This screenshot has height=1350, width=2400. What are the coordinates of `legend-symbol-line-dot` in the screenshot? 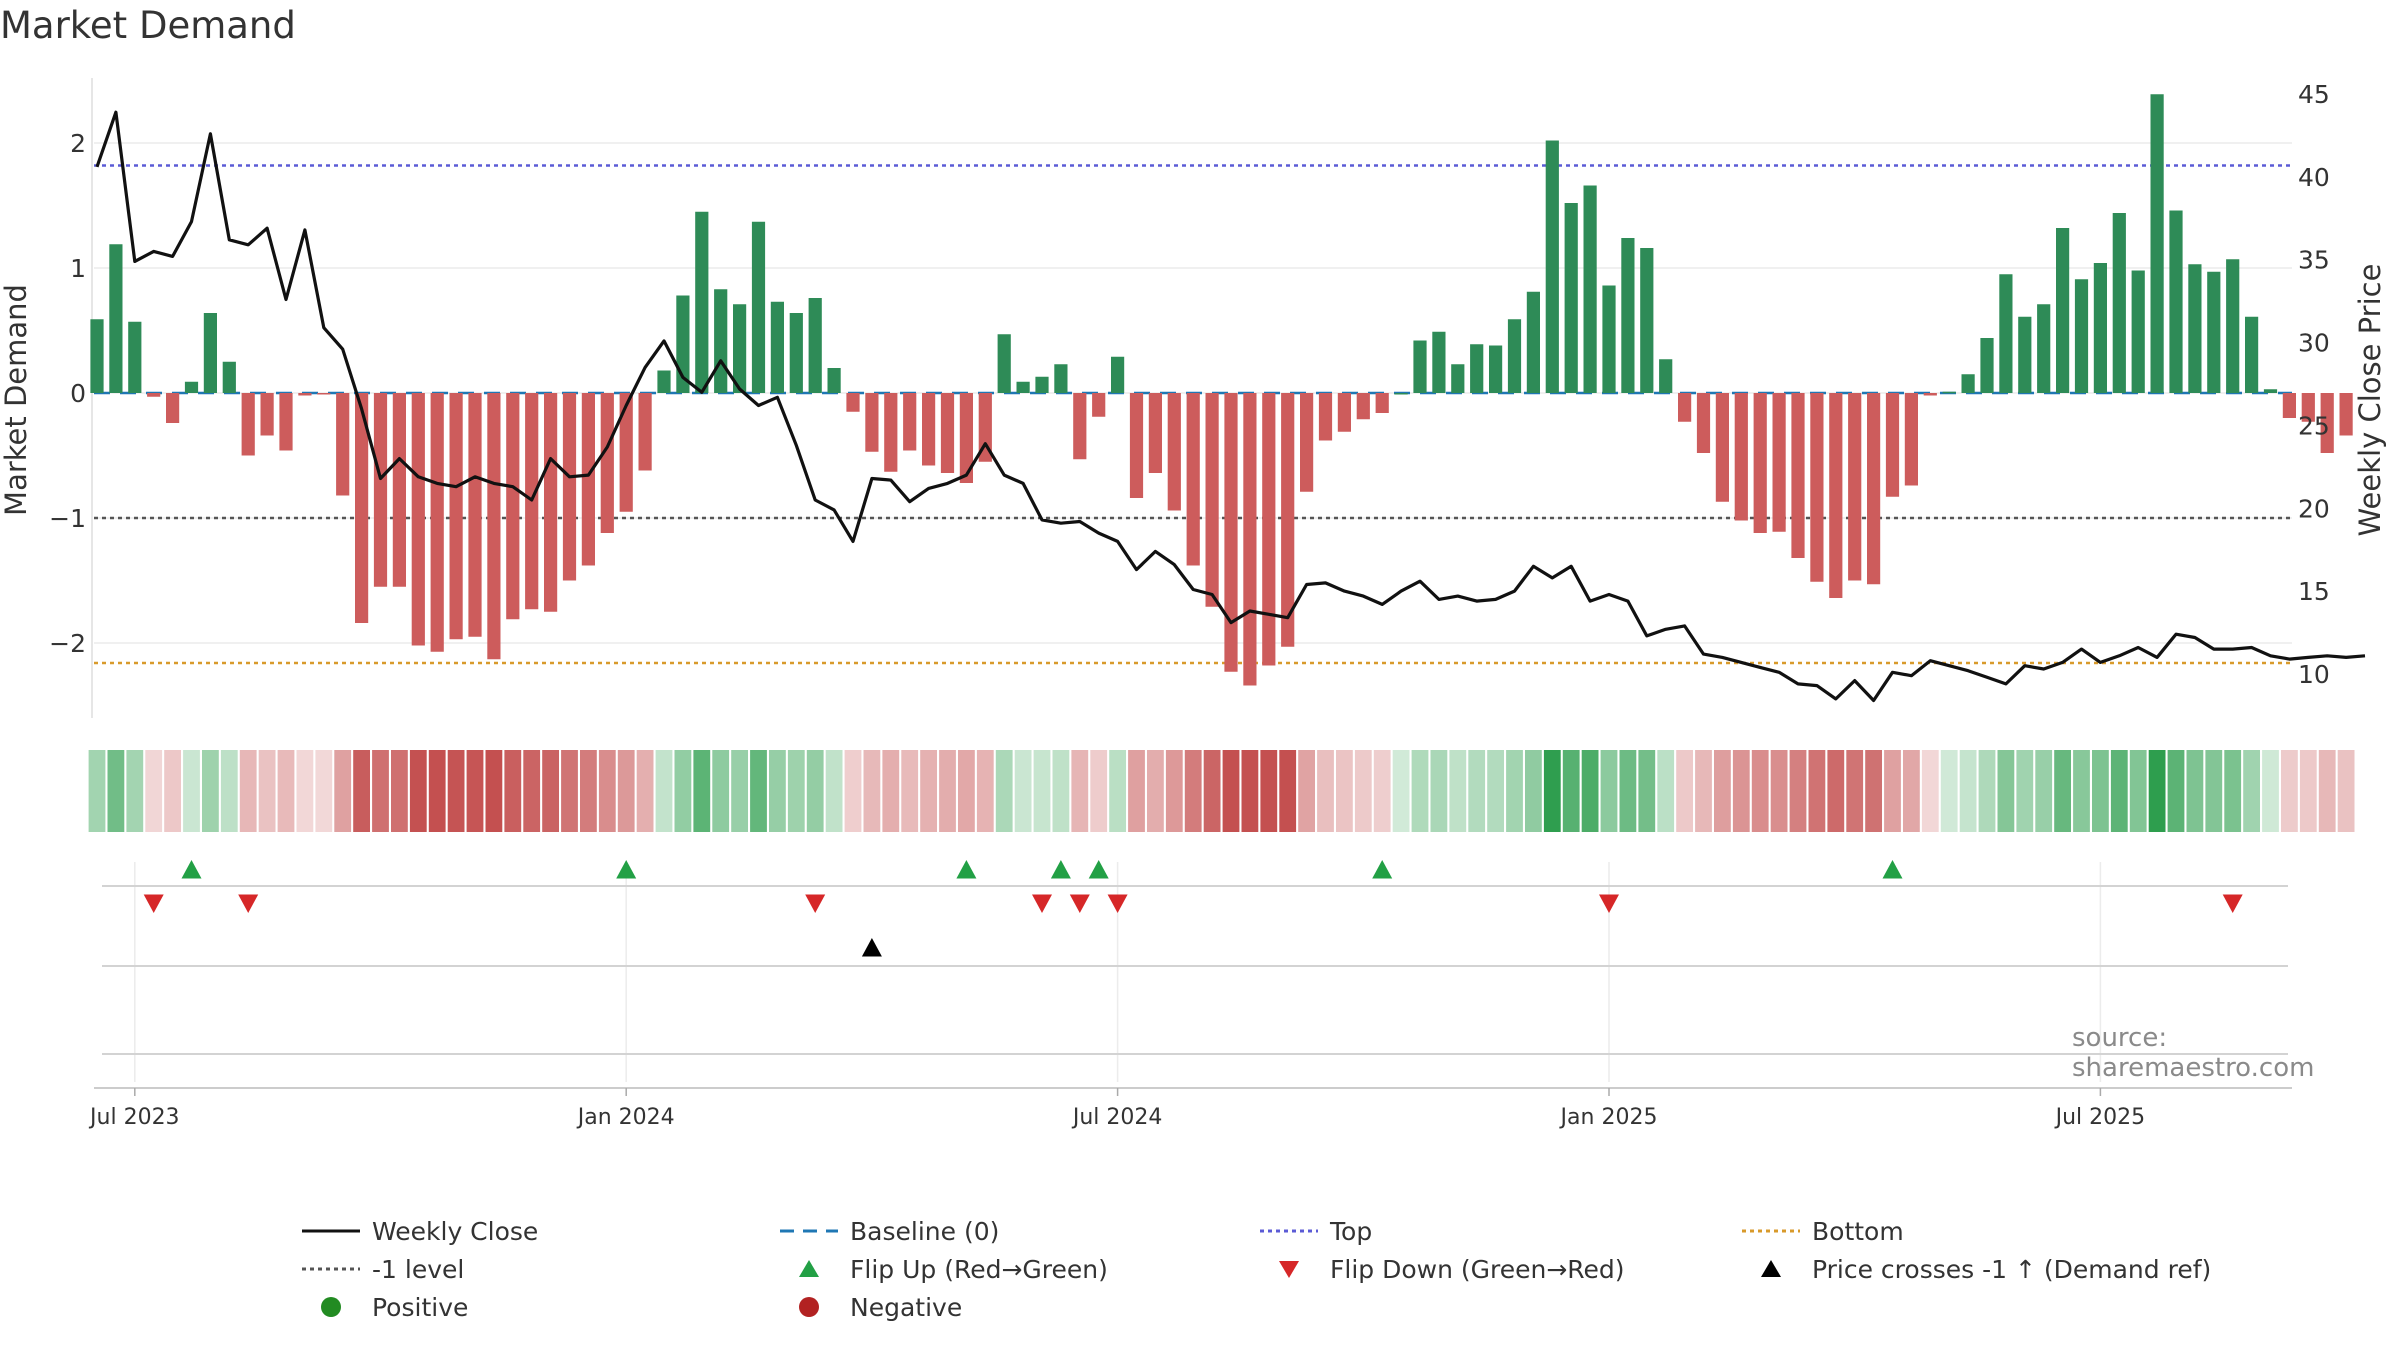 It's located at (1289, 1231).